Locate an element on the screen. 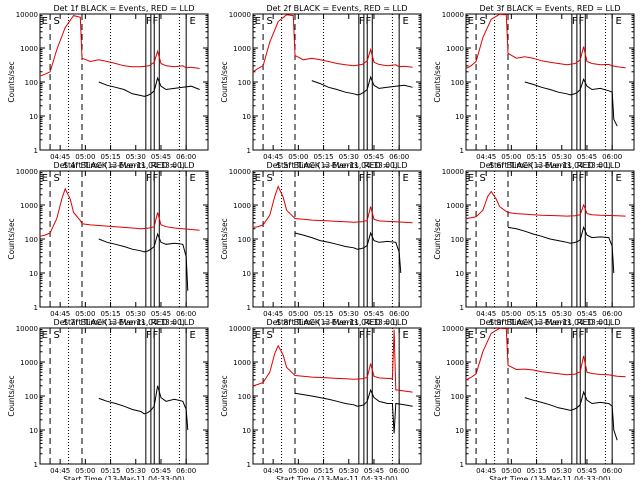 This screenshot has height=480, width=640. panel-title: Det 6f BLACK = Events, RED = LLD is located at coordinates (549, 165).